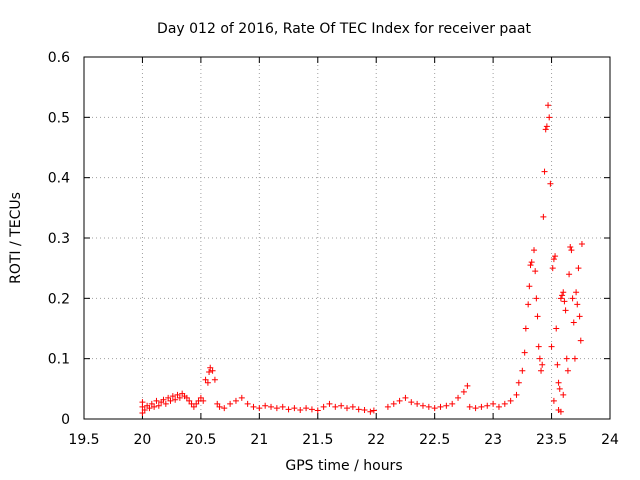 This screenshot has width=640, height=480. I want to click on x-tick-label: 20, so click(143, 440).